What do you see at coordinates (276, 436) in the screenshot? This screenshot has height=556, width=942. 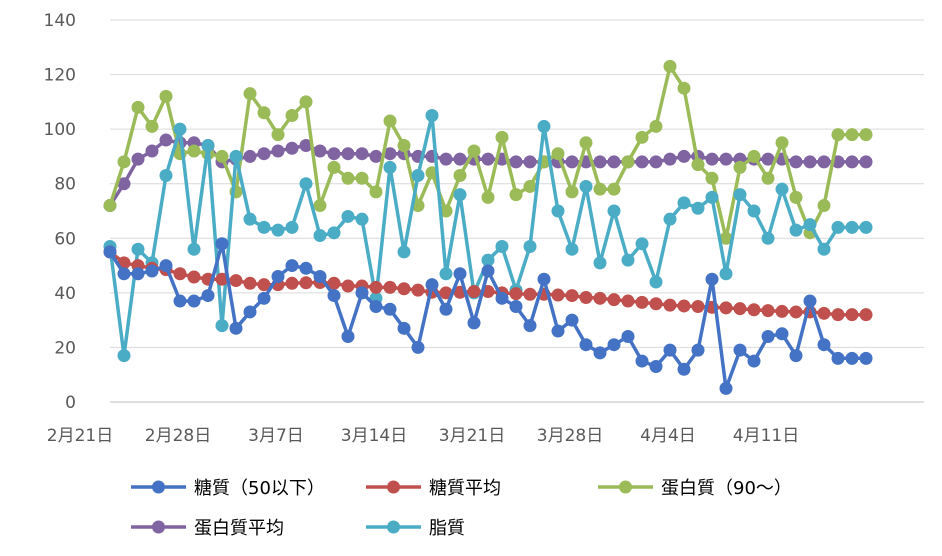 I see `x-tick-label: 3月7日` at bounding box center [276, 436].